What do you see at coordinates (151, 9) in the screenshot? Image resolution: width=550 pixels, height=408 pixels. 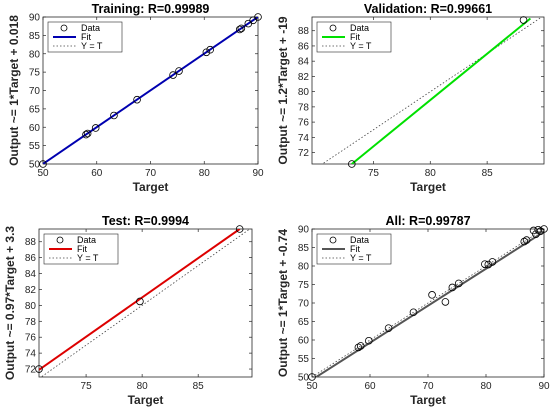 I see `chart-title-training: Training: R=0.99989` at bounding box center [151, 9].